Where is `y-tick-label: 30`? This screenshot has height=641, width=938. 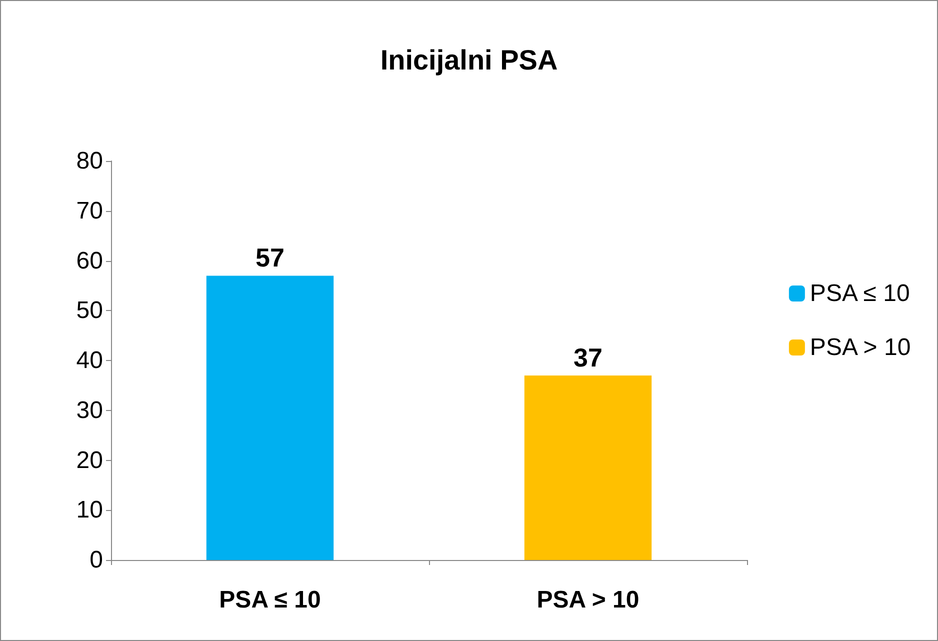 y-tick-label: 30 is located at coordinates (89, 410).